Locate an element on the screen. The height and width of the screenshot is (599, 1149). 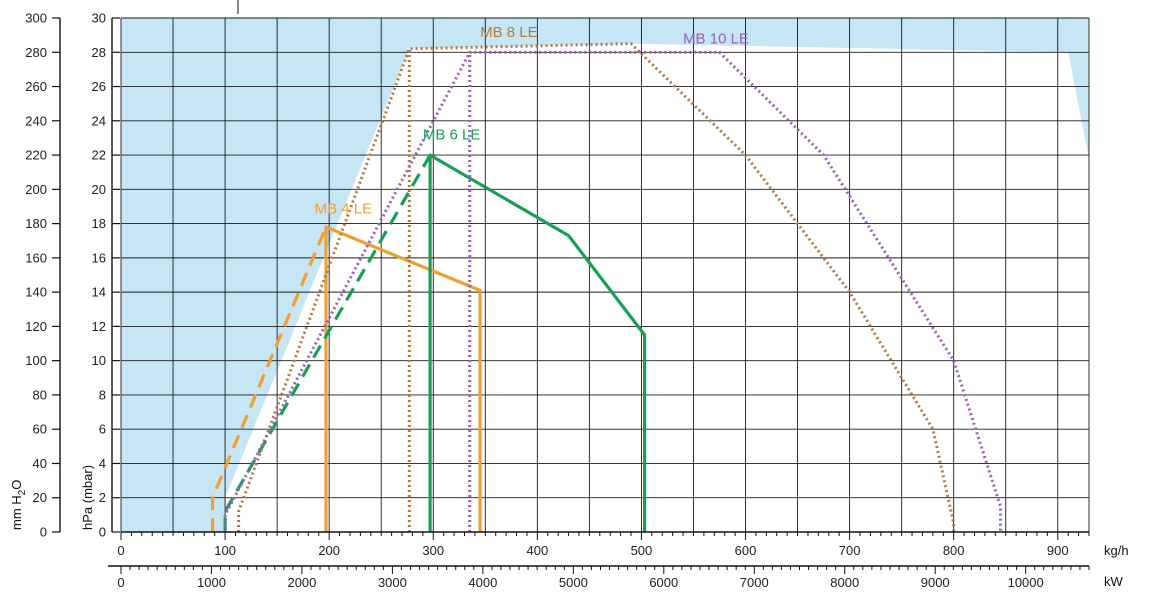
inner-y-tick-label: 6 is located at coordinates (102, 429).